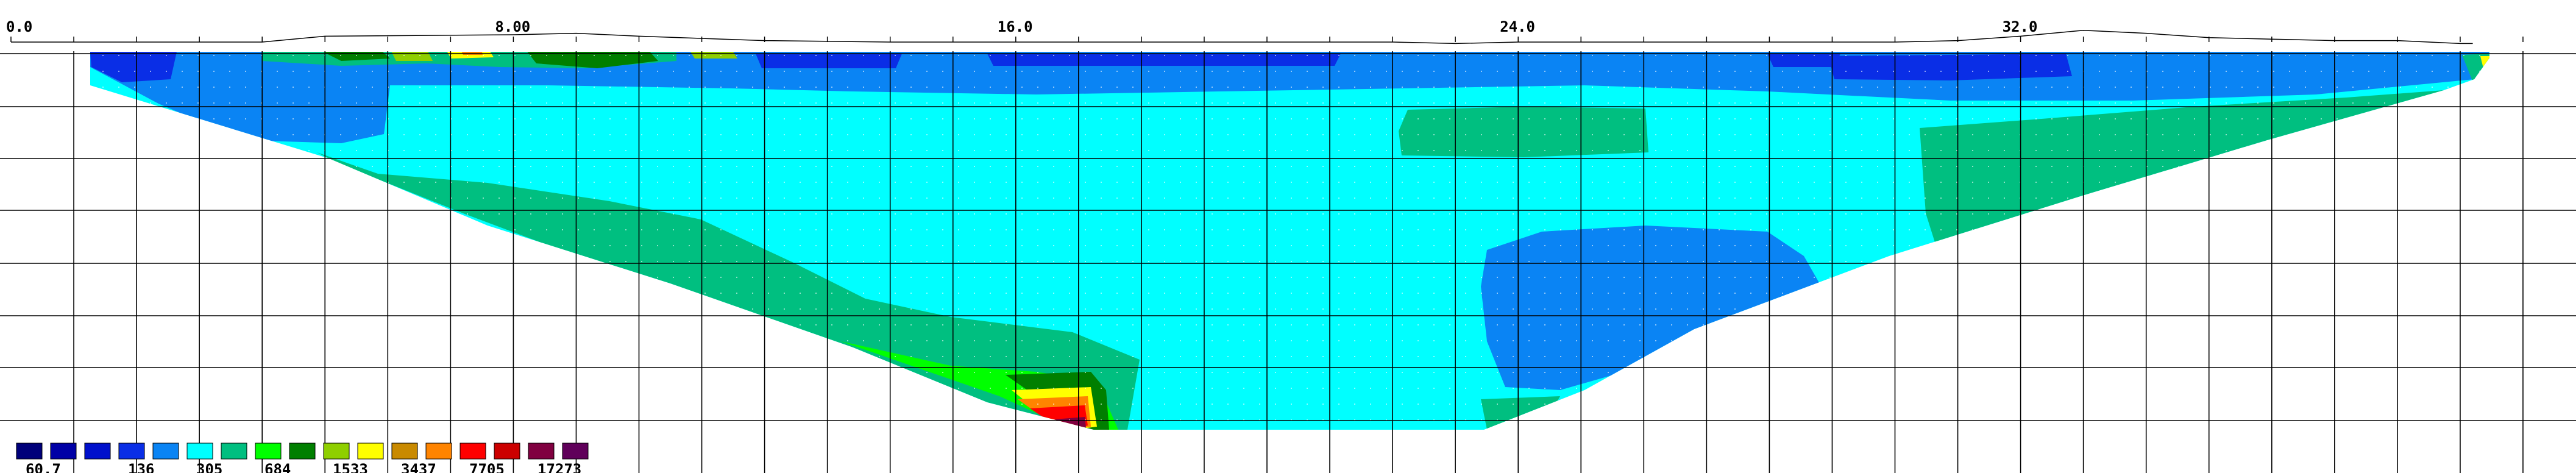  What do you see at coordinates (512, 26) in the screenshot?
I see `x-tick-label: 8.00` at bounding box center [512, 26].